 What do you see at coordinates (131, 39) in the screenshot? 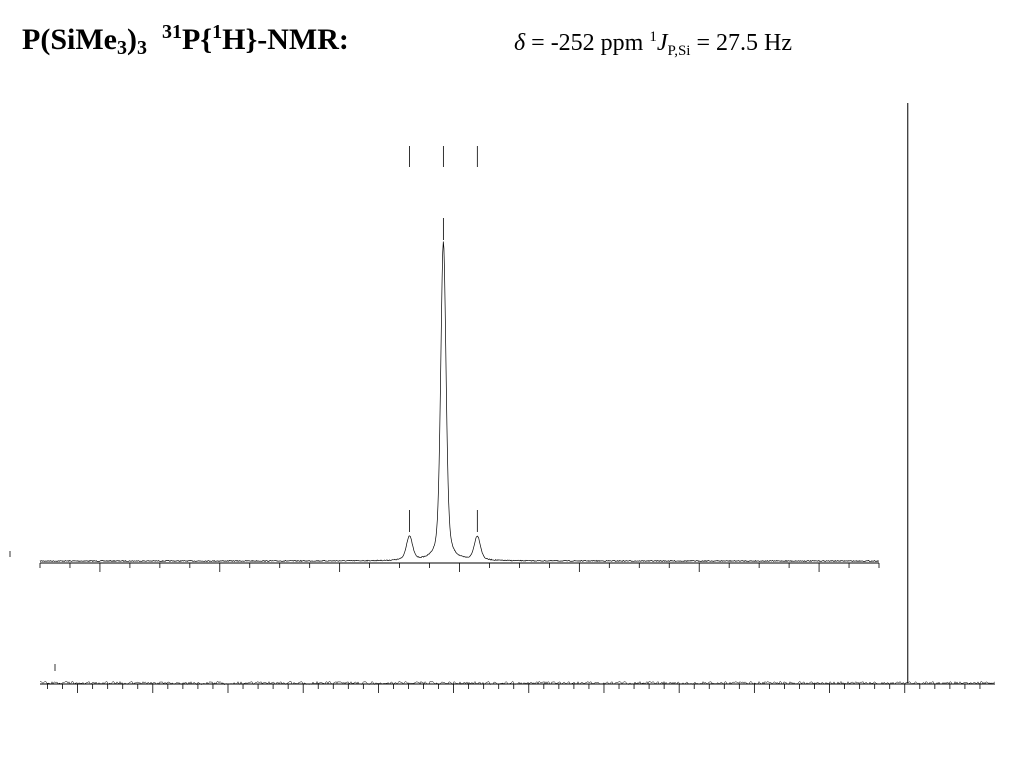
I see `title-paren: )` at bounding box center [131, 39].